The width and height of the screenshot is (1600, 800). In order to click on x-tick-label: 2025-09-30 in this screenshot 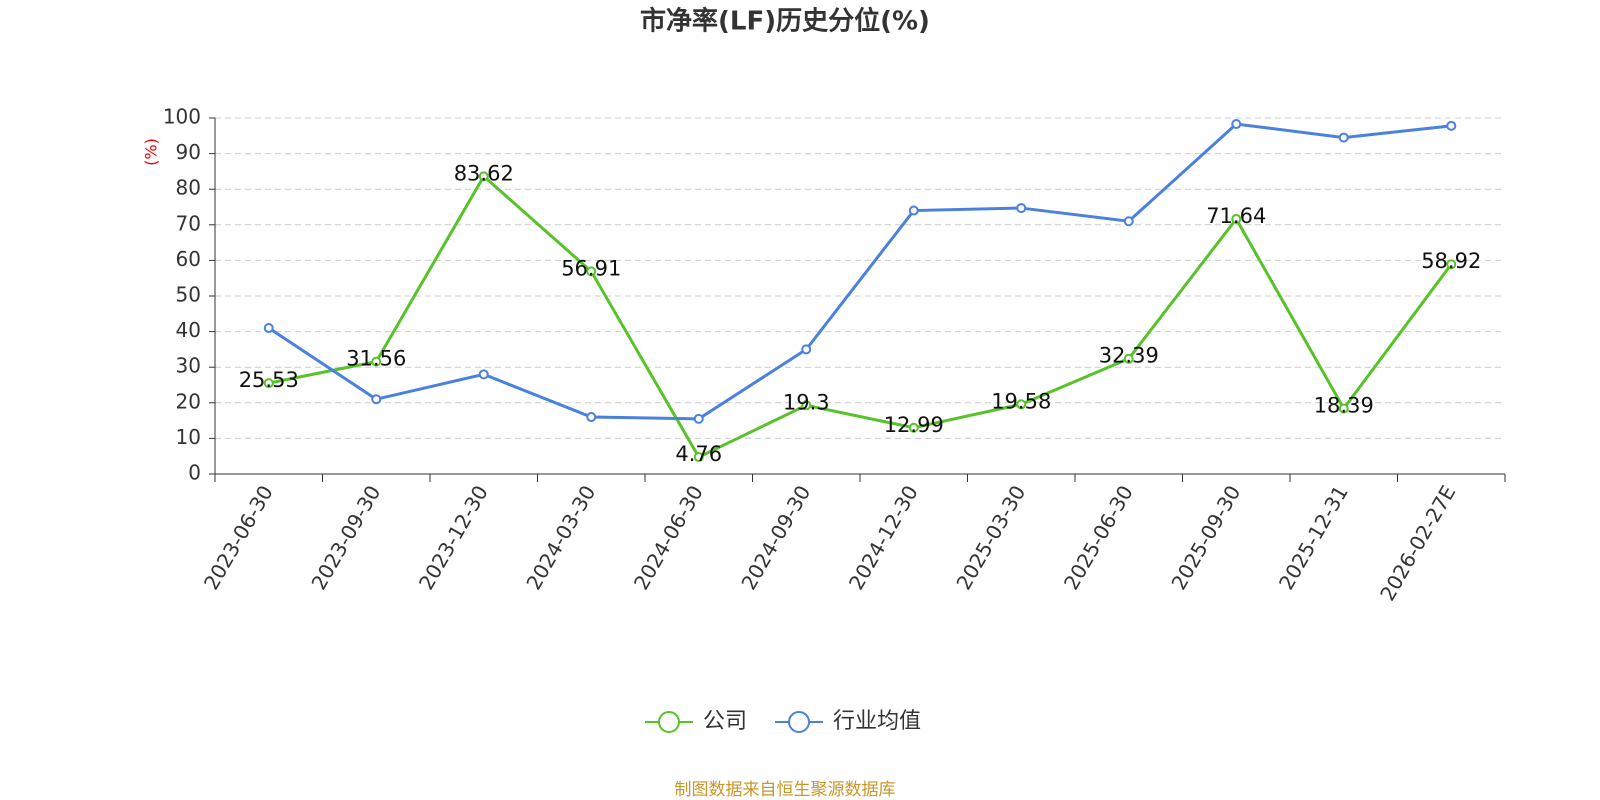, I will do `click(1205, 537)`.